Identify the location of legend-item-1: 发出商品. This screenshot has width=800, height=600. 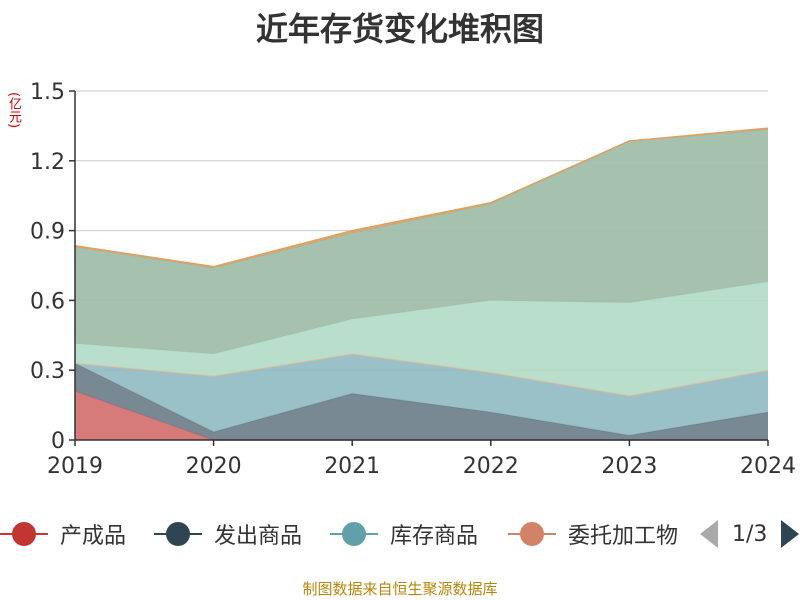
(228, 534).